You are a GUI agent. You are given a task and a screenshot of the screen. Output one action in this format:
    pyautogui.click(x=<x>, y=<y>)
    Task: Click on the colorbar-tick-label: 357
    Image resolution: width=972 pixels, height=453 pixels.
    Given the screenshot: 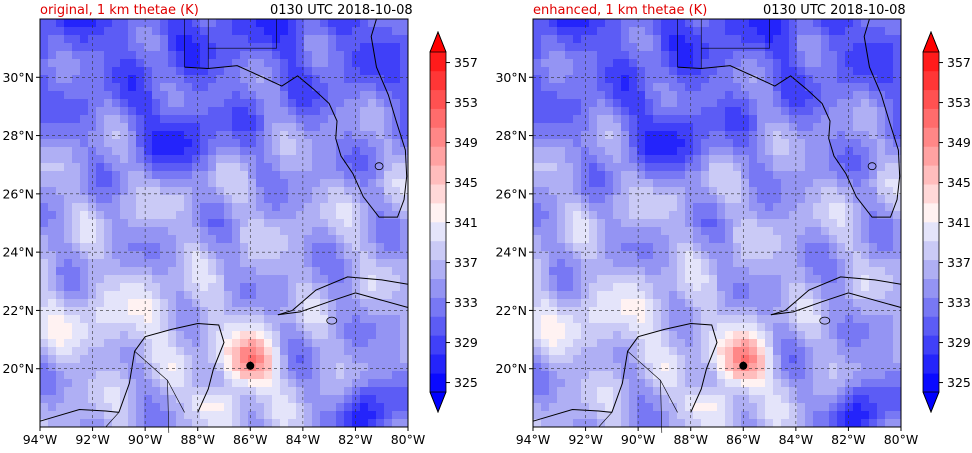 What is the action you would take?
    pyautogui.click(x=959, y=62)
    